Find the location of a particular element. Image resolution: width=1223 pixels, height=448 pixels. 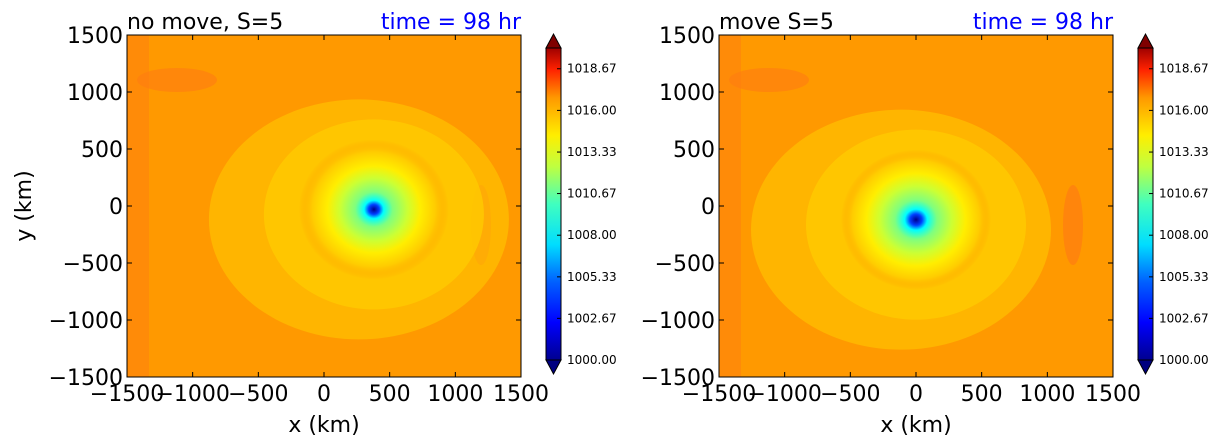

chart-title: move S=5 is located at coordinates (776, 22).